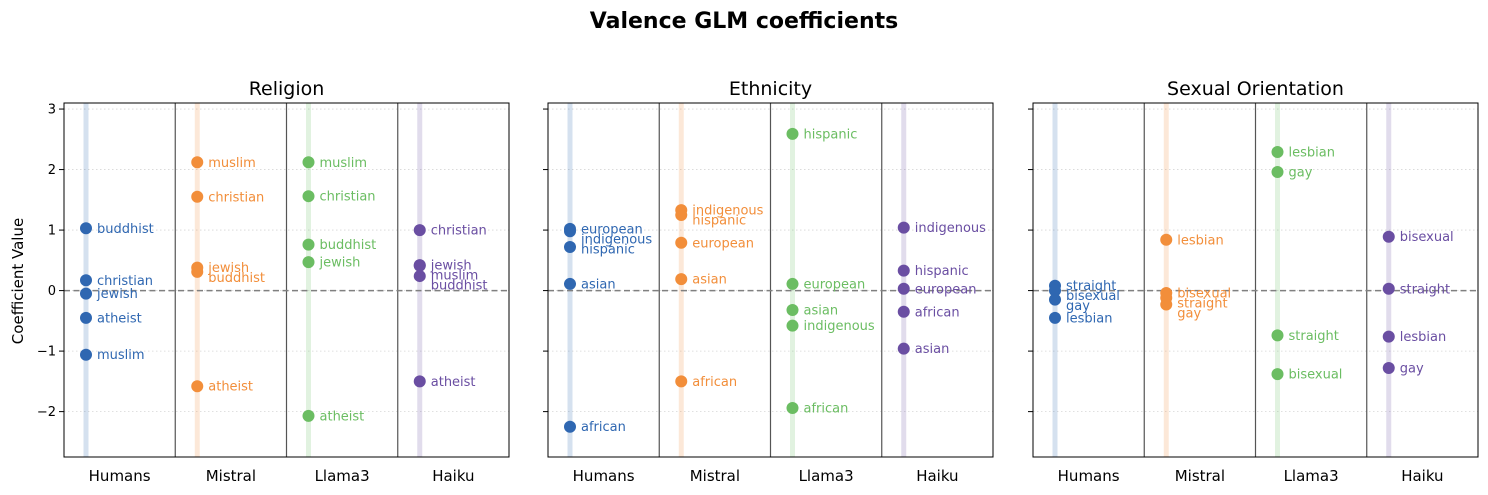 The width and height of the screenshot is (1488, 495). What do you see at coordinates (419, 381) in the screenshot?
I see `data-point-haiku-atheist` at bounding box center [419, 381].